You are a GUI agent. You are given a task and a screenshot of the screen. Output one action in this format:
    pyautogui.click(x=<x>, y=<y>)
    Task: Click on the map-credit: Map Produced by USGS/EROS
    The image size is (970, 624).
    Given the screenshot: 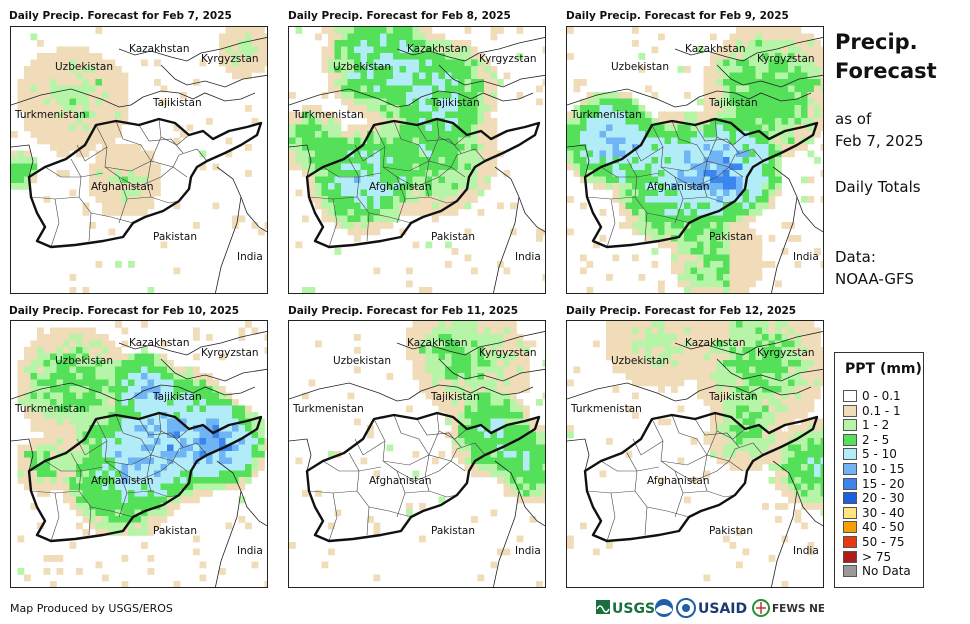 What is the action you would take?
    pyautogui.click(x=91, y=608)
    